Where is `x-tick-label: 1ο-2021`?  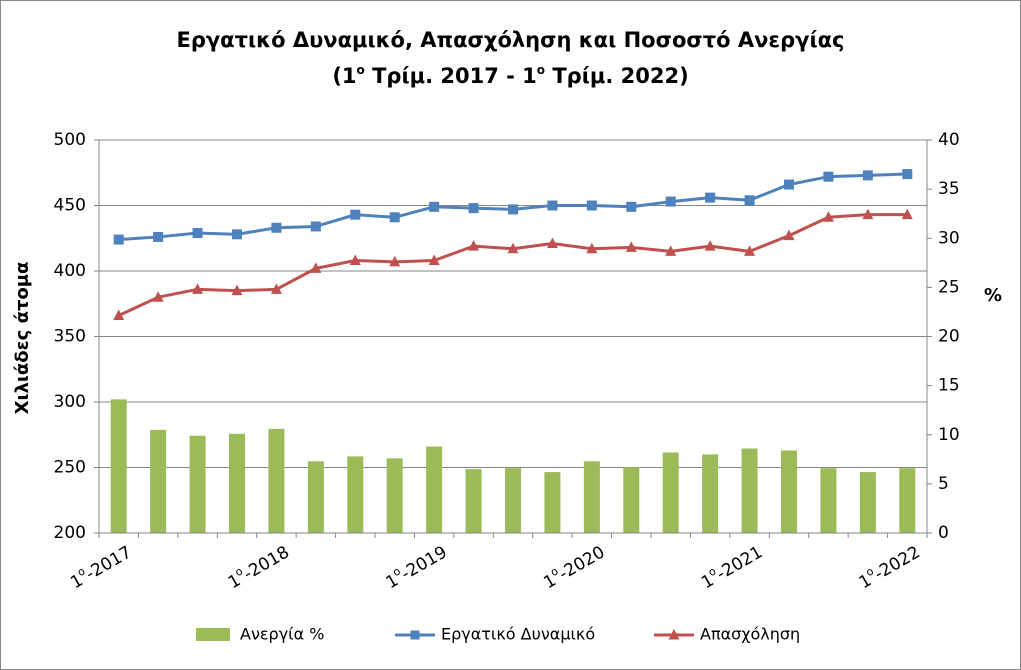
x-tick-label: 1ο-2021 is located at coordinates (731, 566).